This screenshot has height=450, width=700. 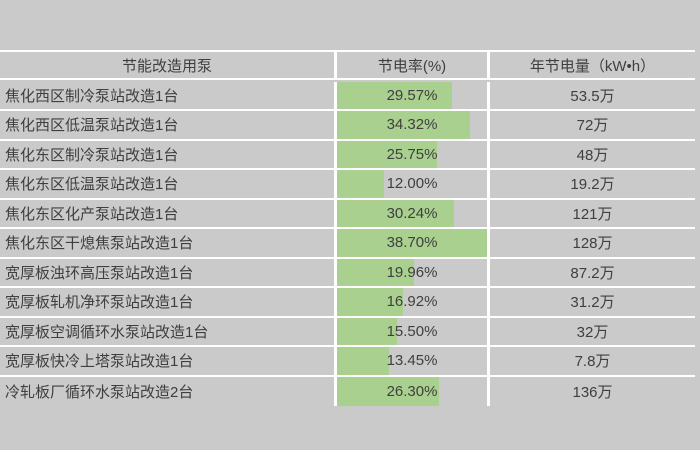 I want to click on header-cell-pump-name: 节能改造用泵, so click(x=167, y=66).